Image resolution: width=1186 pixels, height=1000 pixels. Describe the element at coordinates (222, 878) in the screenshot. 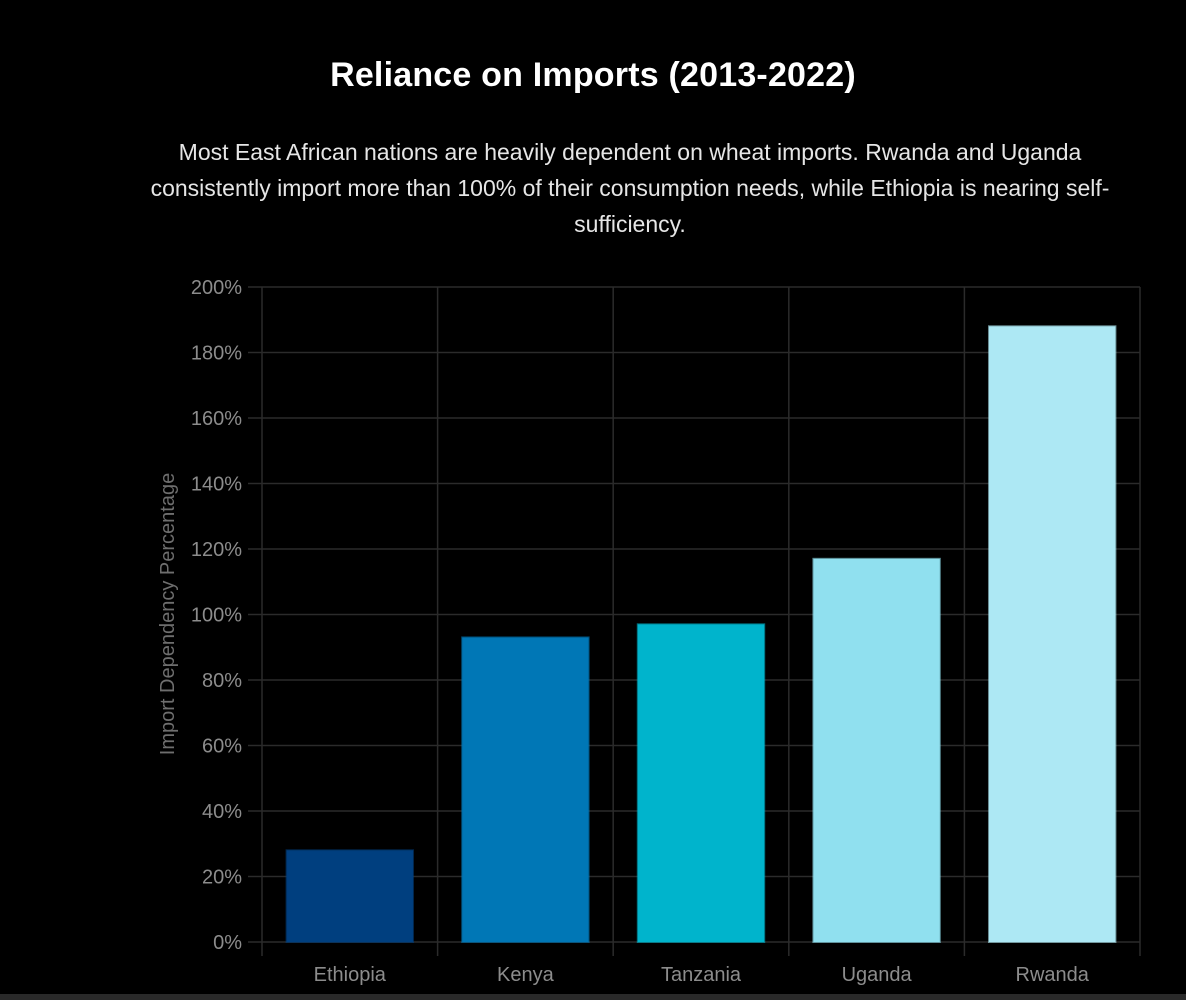

I see `y-tick-label: 20%` at that location.